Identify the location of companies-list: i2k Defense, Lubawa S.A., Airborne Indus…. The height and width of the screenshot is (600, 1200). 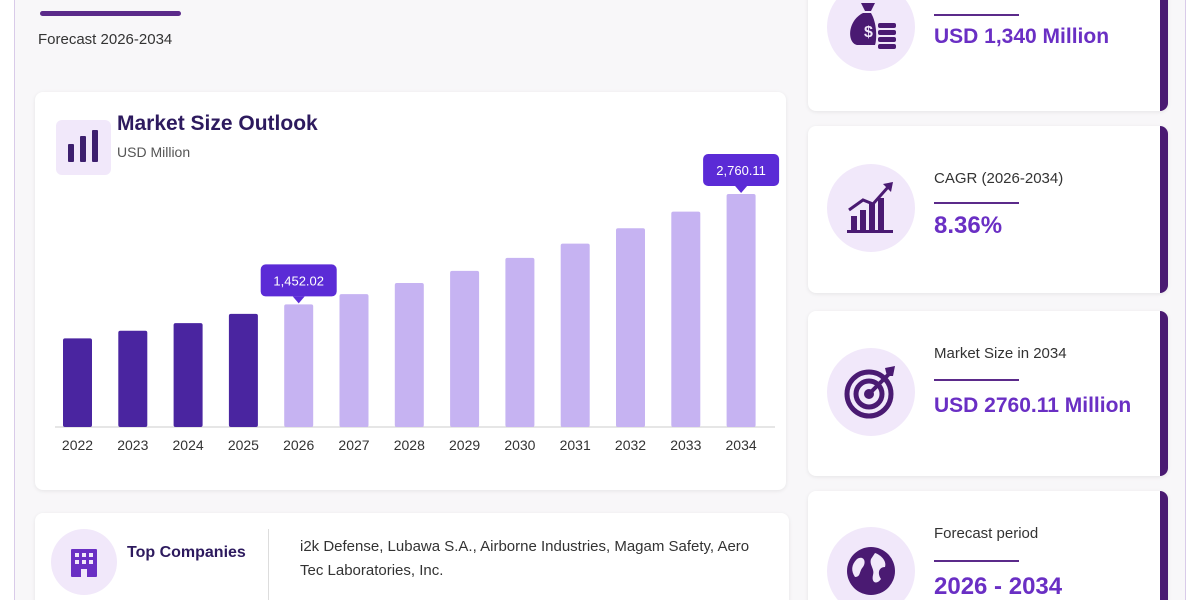
(525, 558).